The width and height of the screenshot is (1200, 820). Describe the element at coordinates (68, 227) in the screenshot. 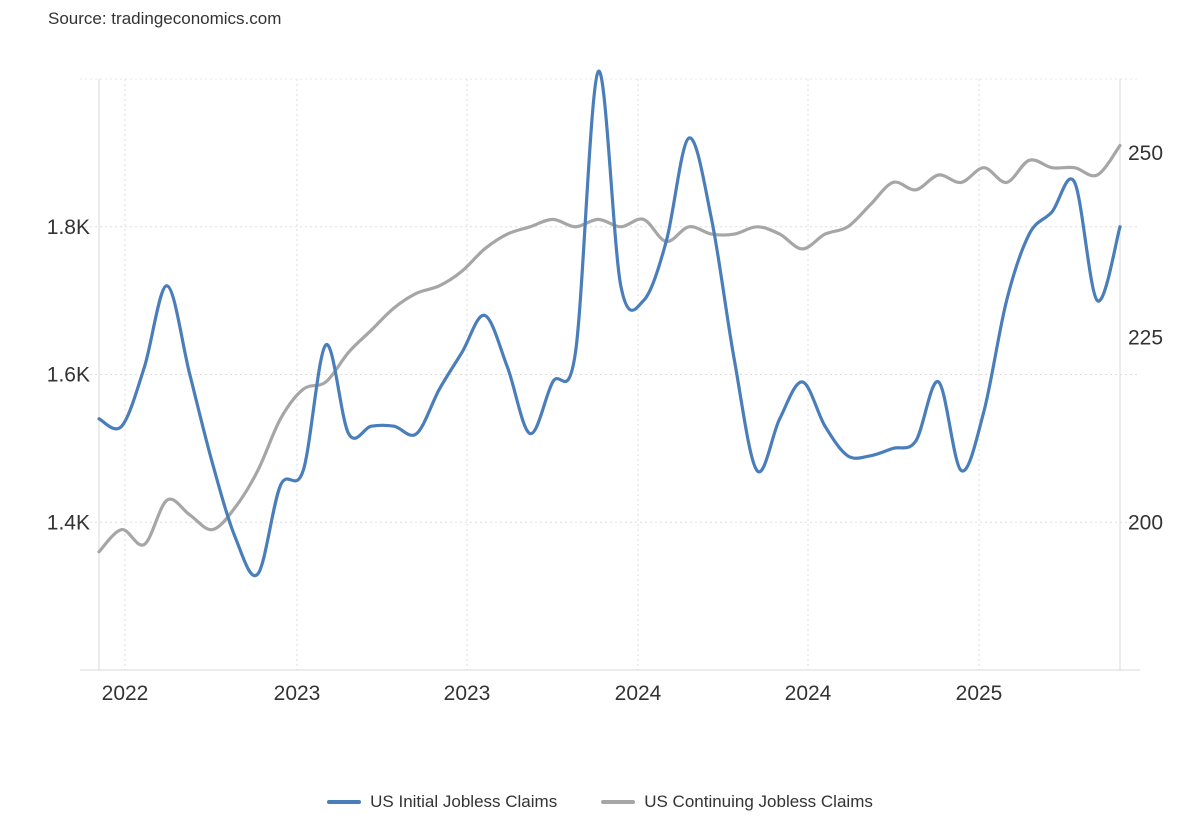

I see `left-tick-label: 1.8K` at that location.